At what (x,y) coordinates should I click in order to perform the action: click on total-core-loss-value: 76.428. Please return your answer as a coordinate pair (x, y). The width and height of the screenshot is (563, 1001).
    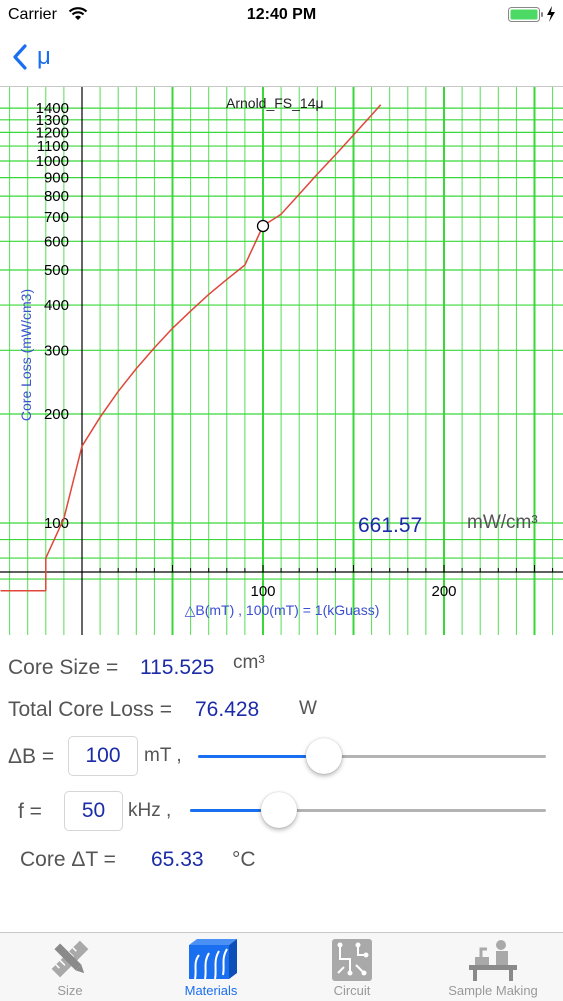
    Looking at the image, I should click on (227, 709).